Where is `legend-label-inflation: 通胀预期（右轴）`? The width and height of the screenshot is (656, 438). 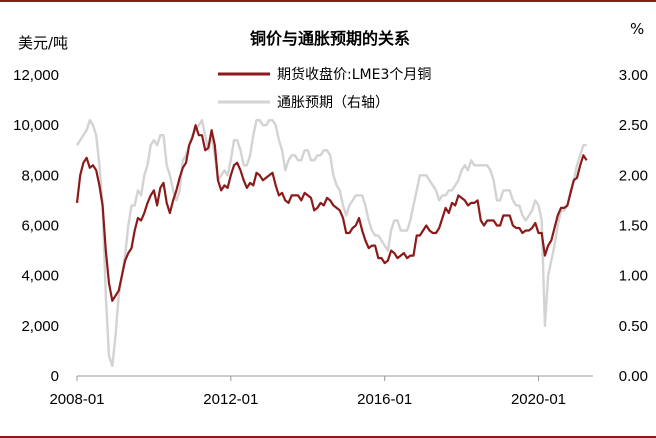
legend-label-inflation: 通胀预期（右轴） is located at coordinates (333, 103).